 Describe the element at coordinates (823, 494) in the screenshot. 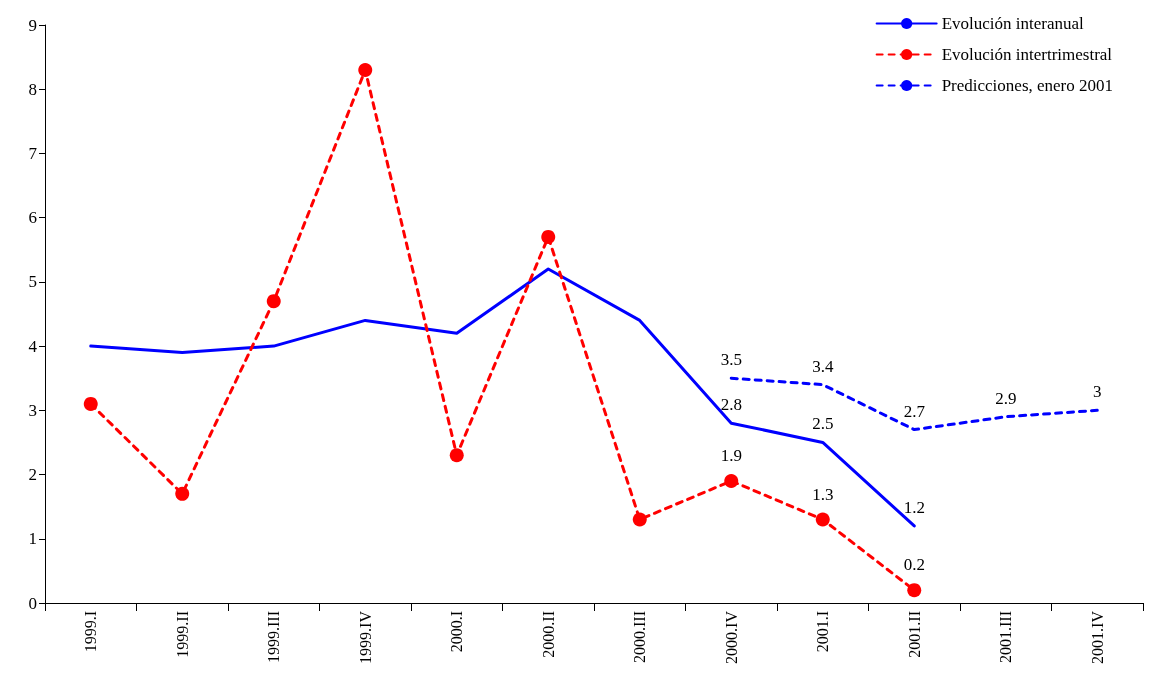

I see `data-label: 1.3` at that location.